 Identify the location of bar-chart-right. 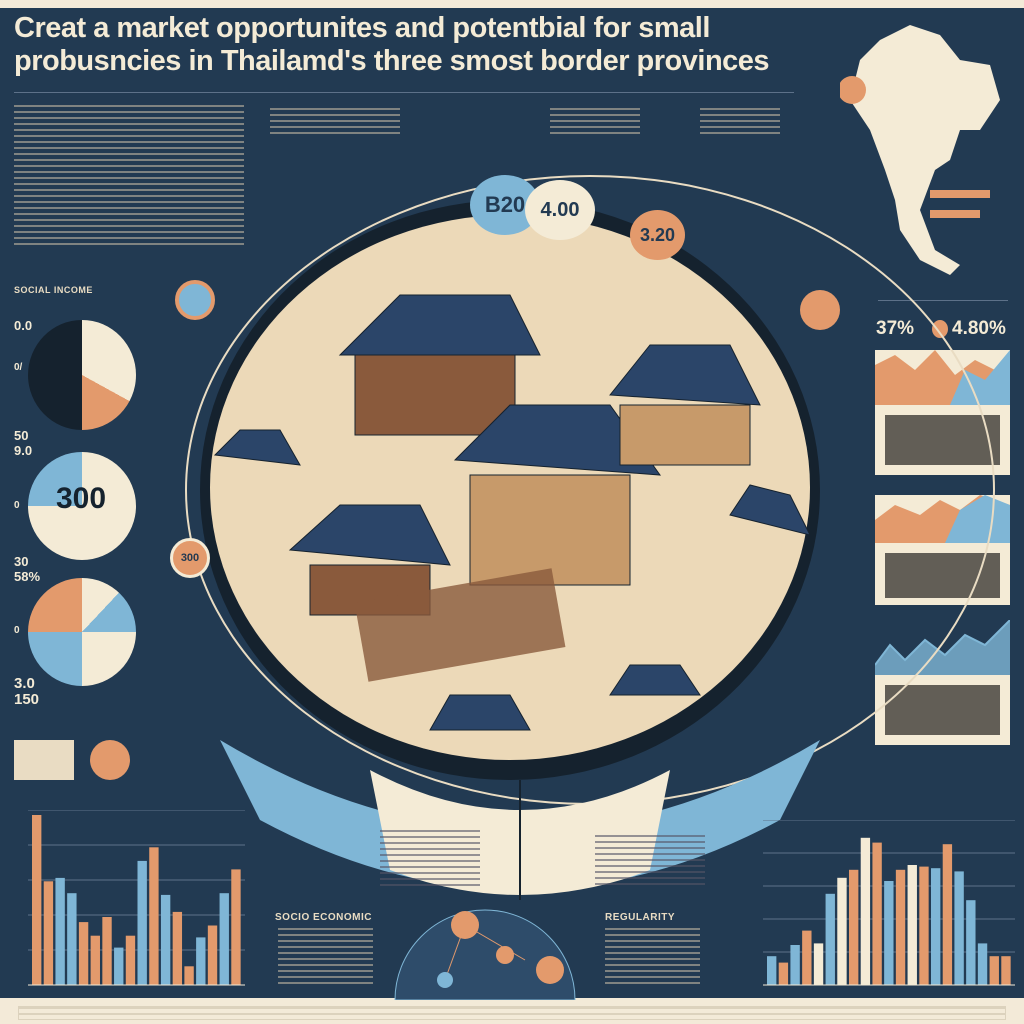
(889, 903).